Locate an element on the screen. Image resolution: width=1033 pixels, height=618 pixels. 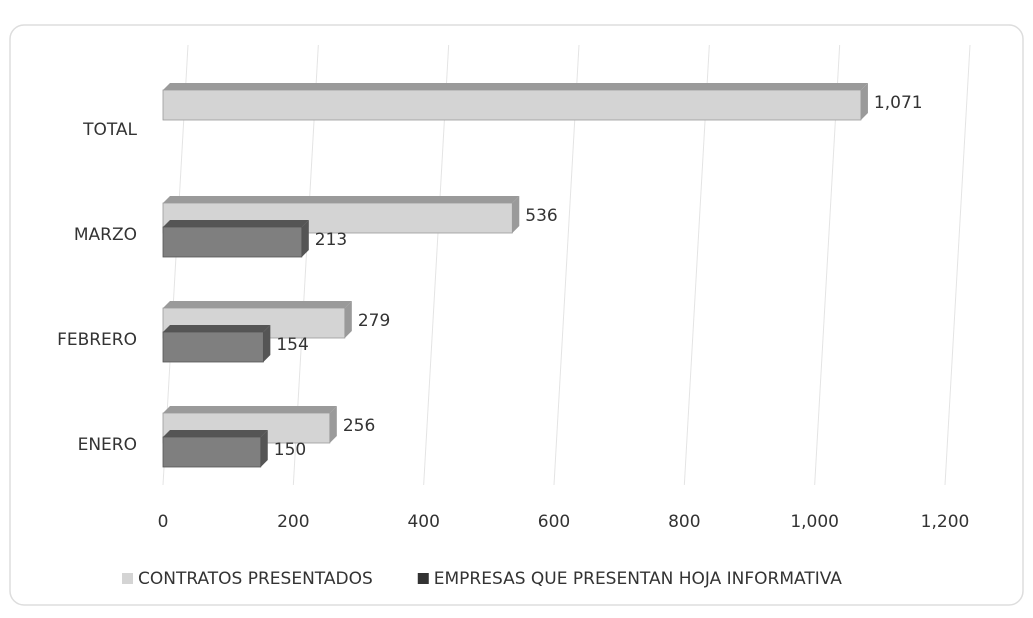
data-label: 279 is located at coordinates (374, 321).